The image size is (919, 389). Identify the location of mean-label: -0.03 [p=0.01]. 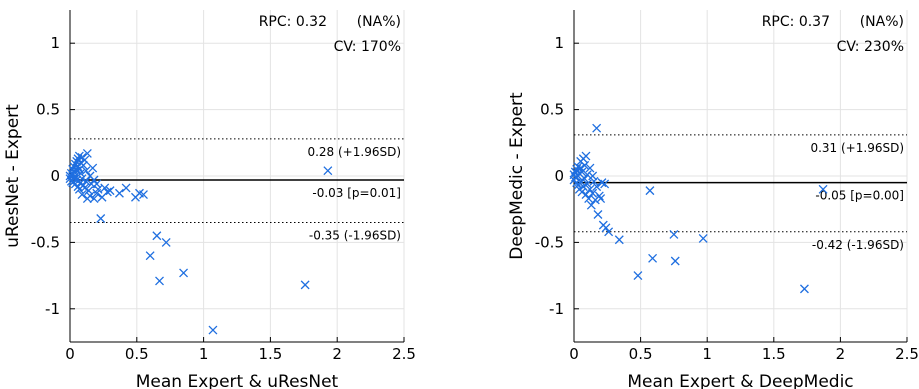
(356, 193).